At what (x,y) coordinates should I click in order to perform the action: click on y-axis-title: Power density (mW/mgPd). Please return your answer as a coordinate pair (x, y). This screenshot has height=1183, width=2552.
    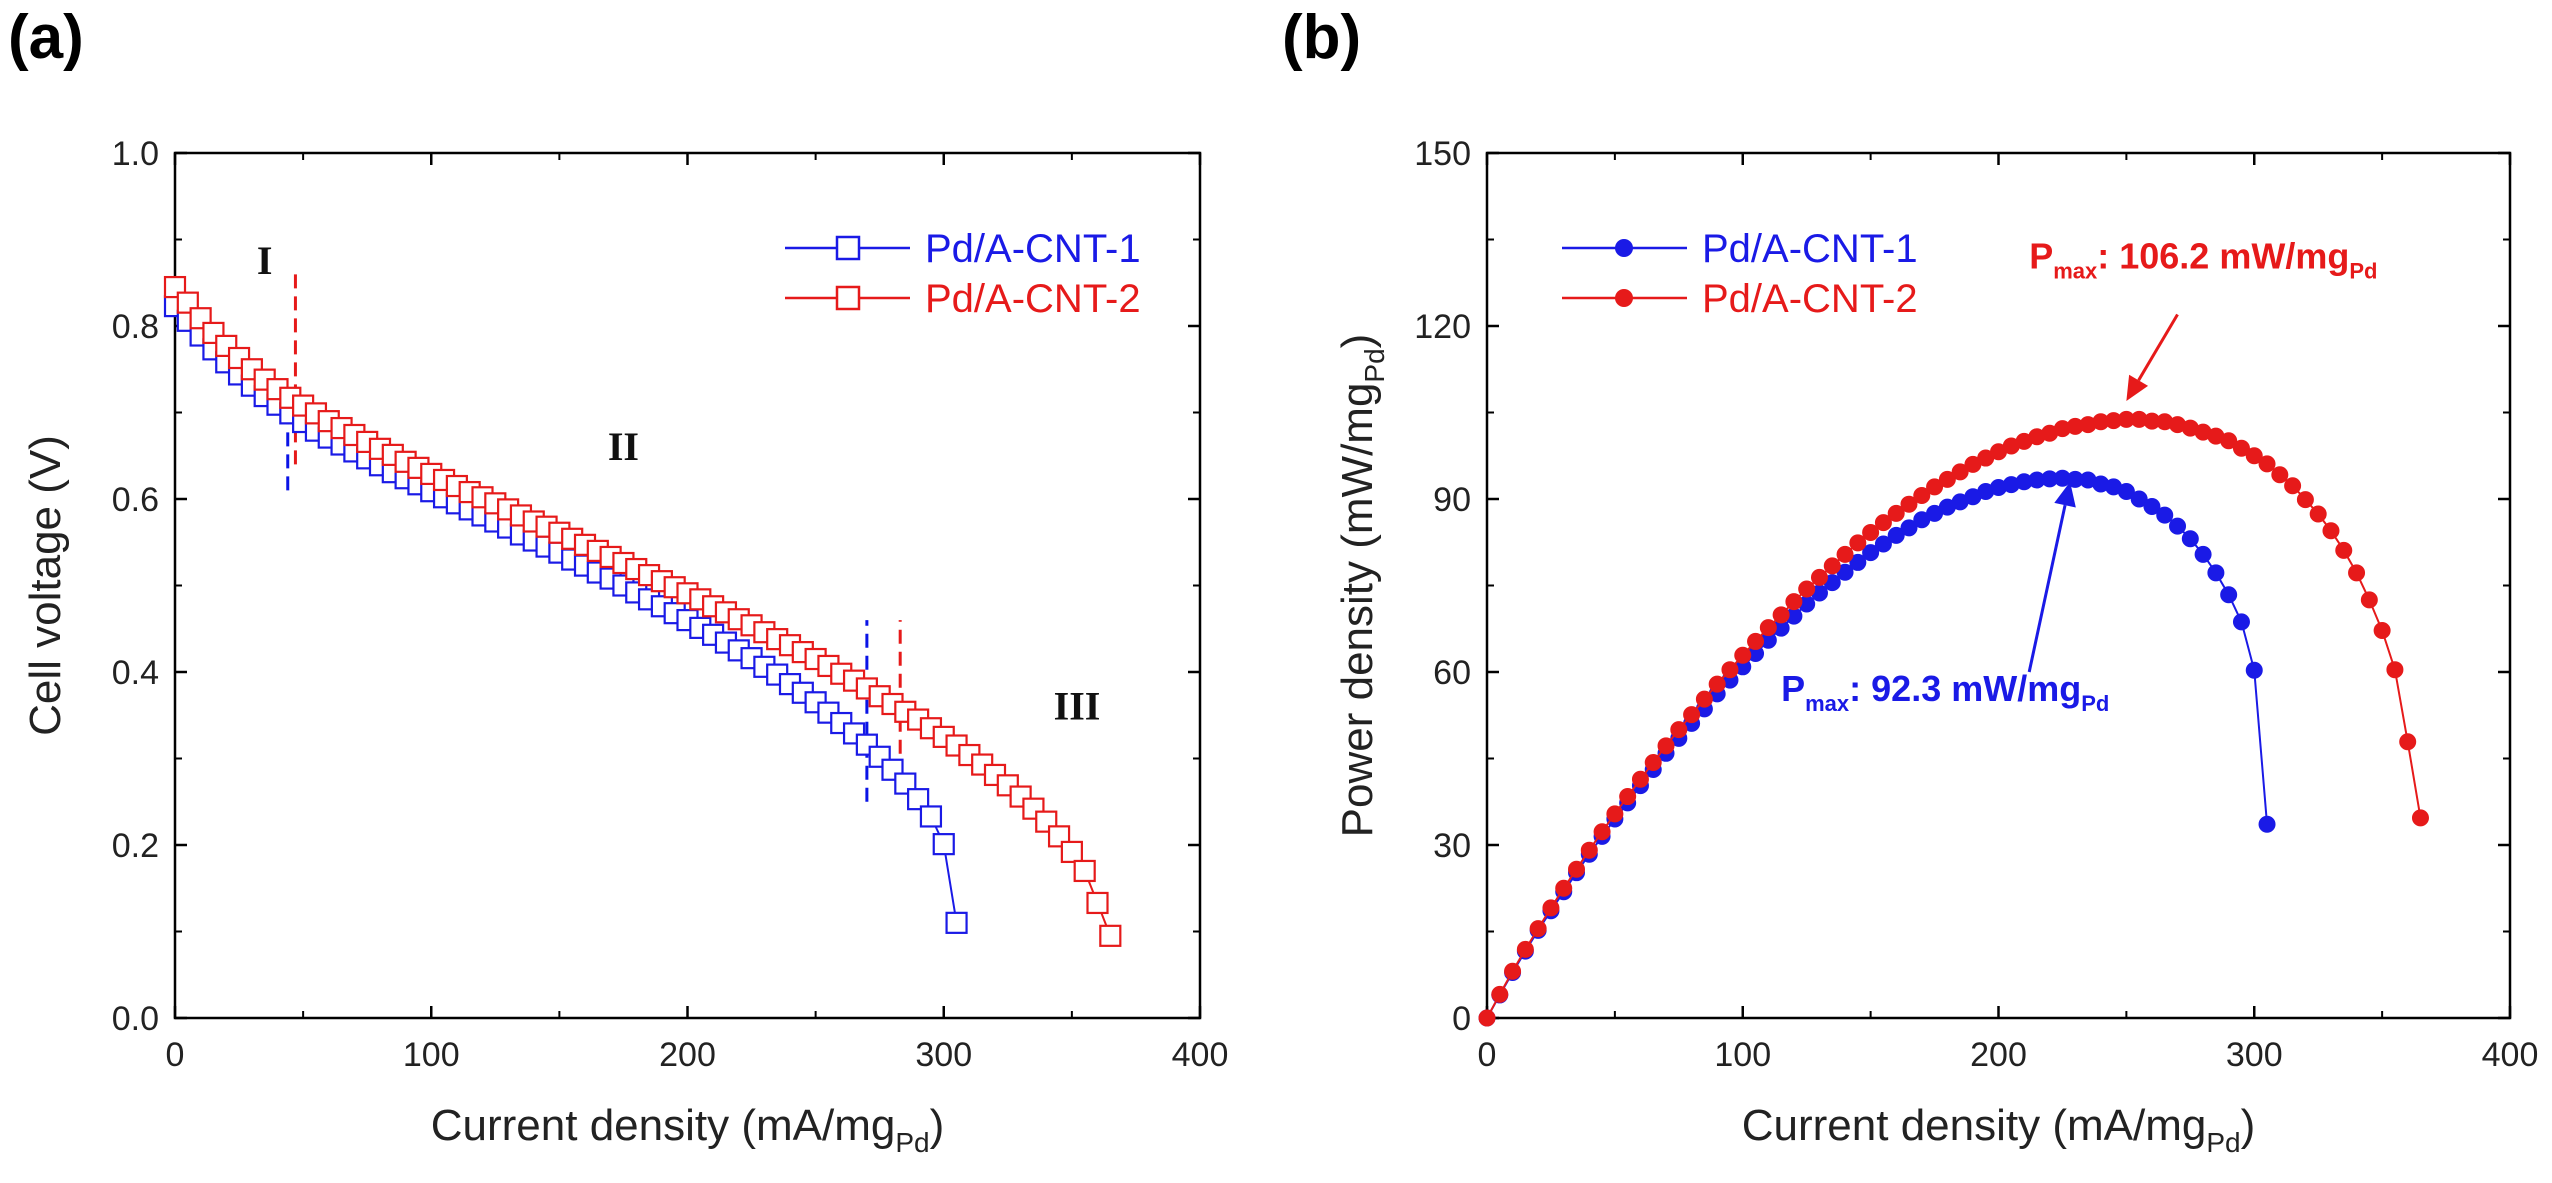
    Looking at the image, I should click on (1361, 586).